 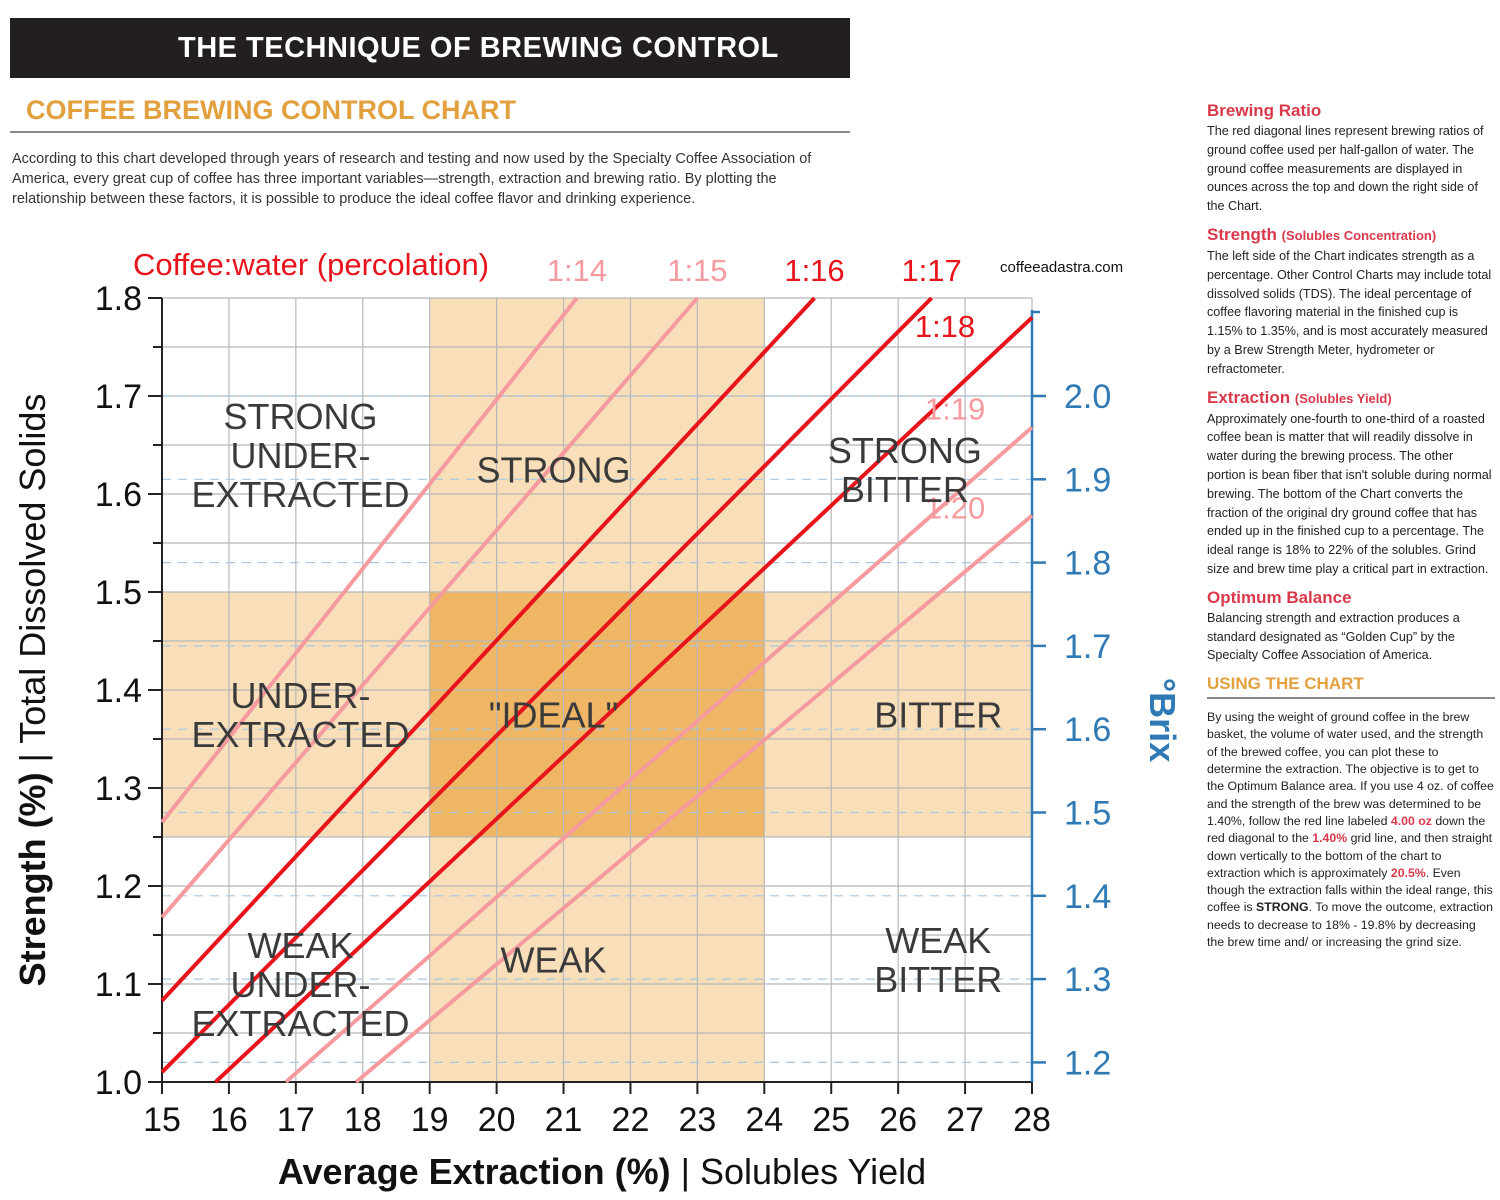 What do you see at coordinates (1282, 907) in the screenshot?
I see `using-bold-strong: STRONG` at bounding box center [1282, 907].